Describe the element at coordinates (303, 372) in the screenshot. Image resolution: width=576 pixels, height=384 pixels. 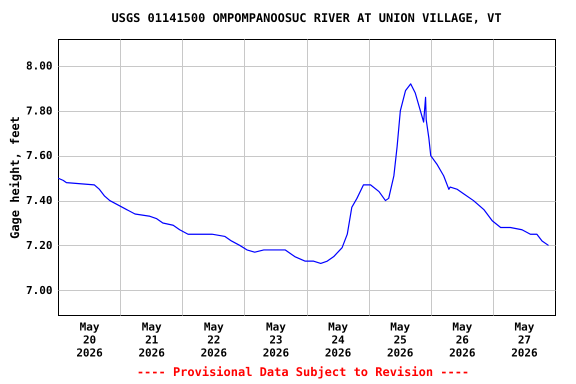
I see `text: ---- Provisional Data Subject to Revision ----` at that location.